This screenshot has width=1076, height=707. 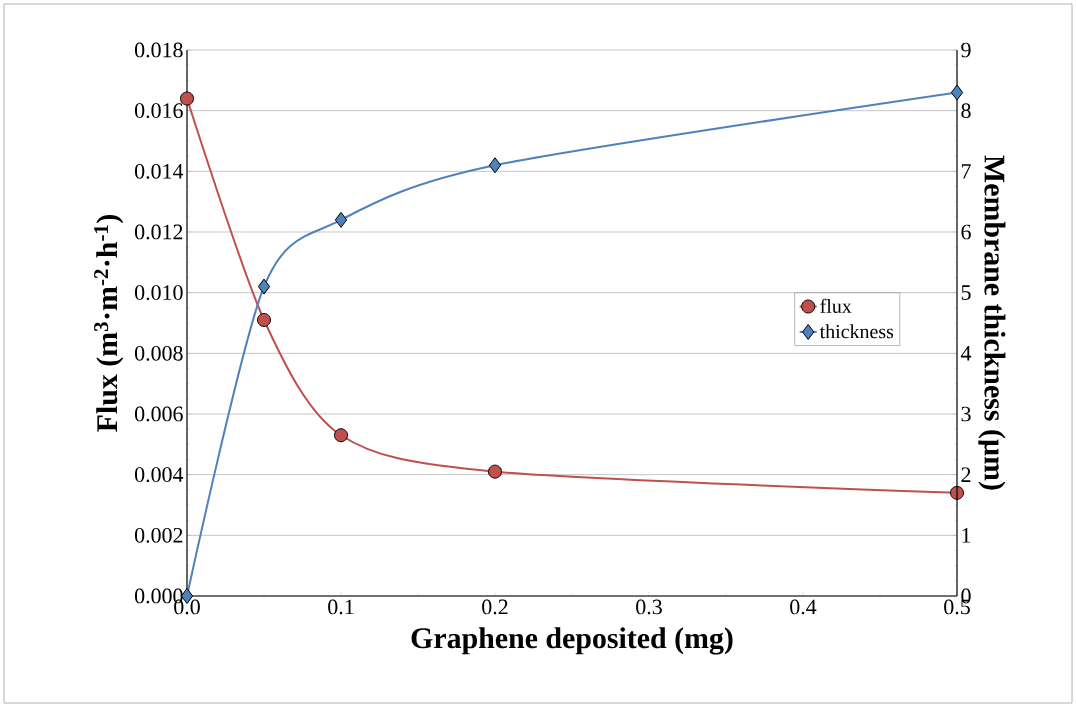 I want to click on y2-tick-label: 8, so click(x=966, y=111).